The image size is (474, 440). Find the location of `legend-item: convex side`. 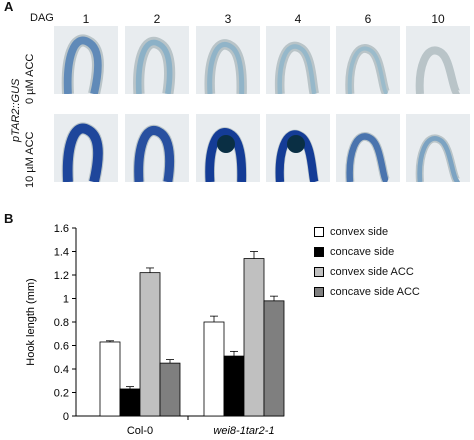

legend-item: convex side is located at coordinates (351, 232).